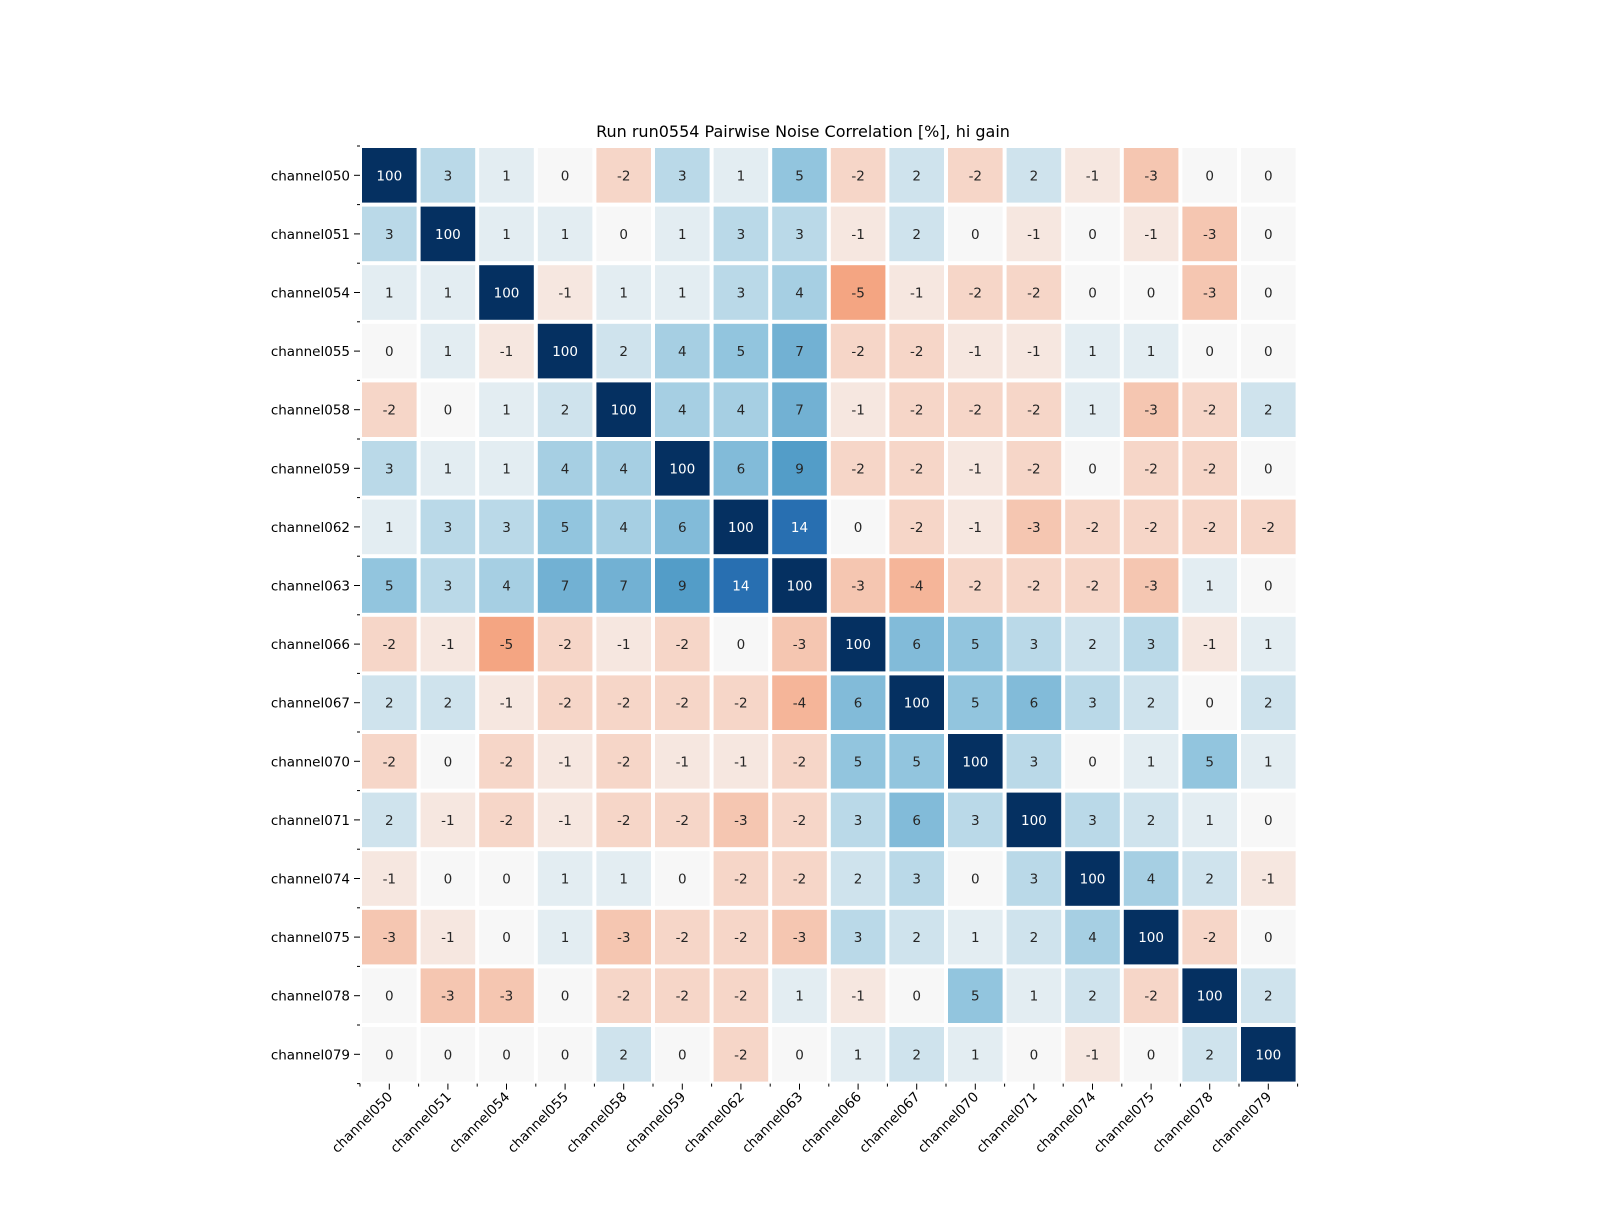 The height and width of the screenshot is (1205, 1600). Describe the element at coordinates (1151, 644) in the screenshot. I see `heatmap-cell-channel066-channel075` at that location.